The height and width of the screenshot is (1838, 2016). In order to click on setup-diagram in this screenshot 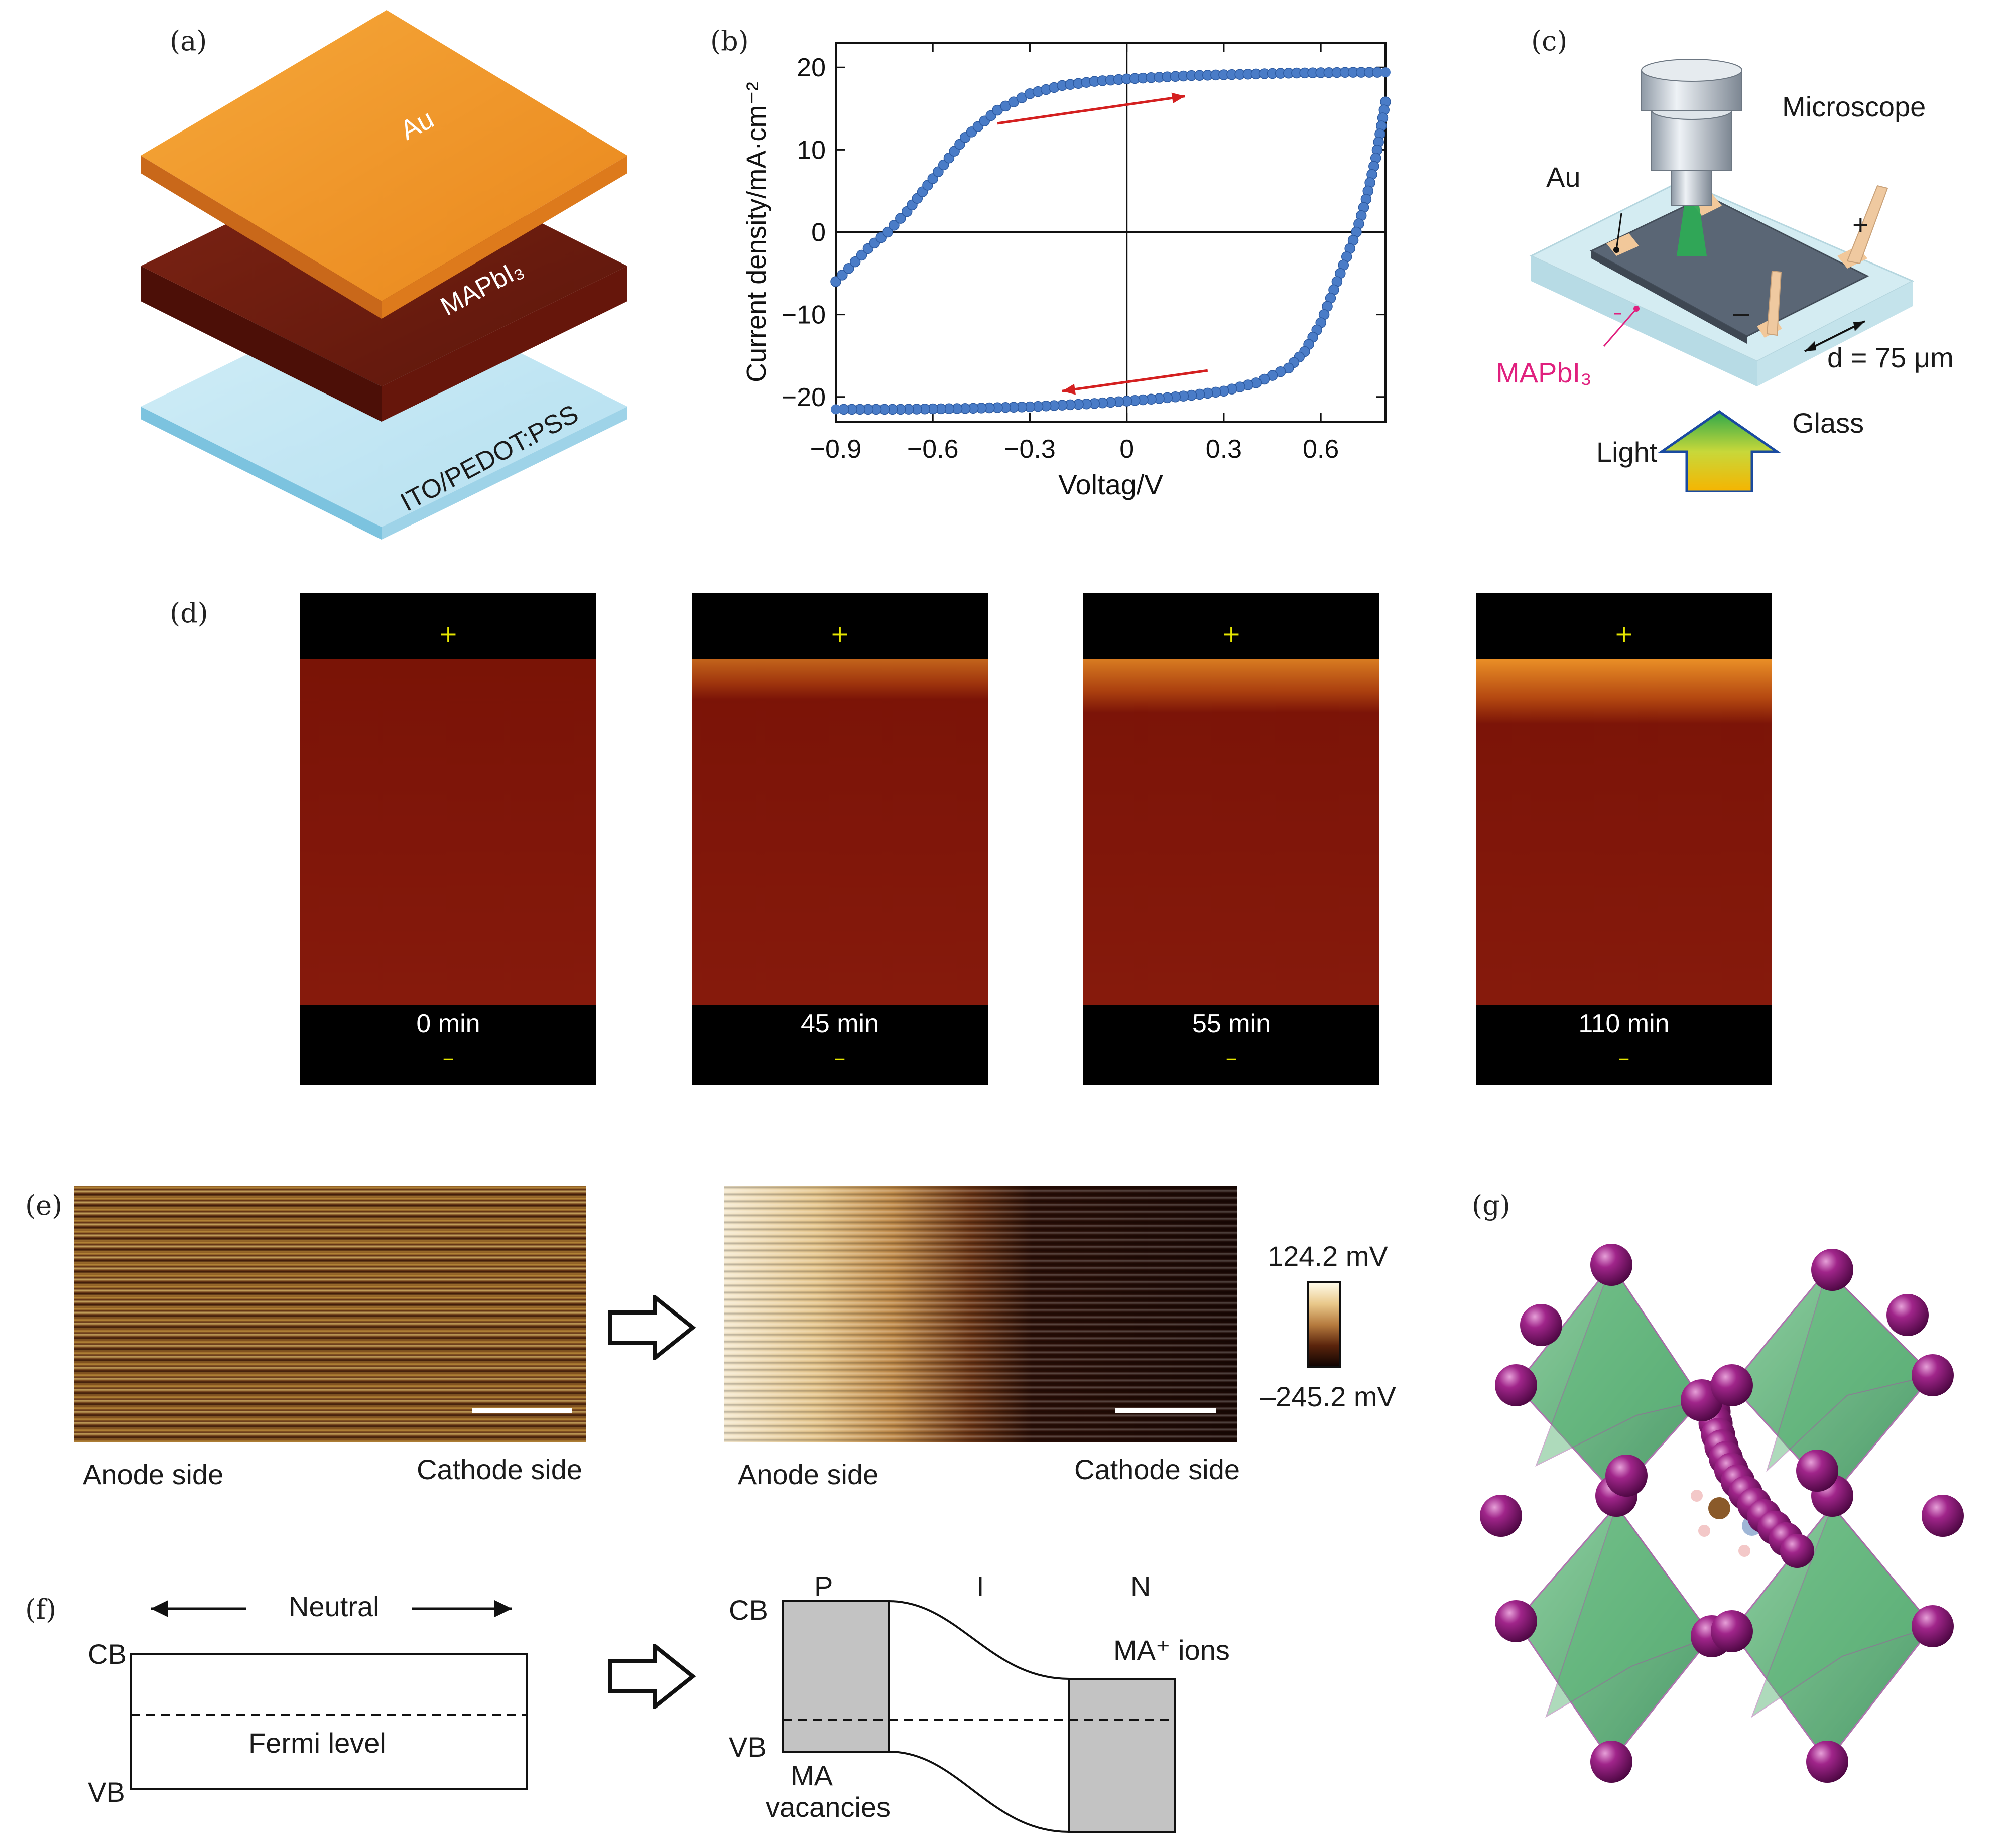, I will do `click(1722, 275)`.